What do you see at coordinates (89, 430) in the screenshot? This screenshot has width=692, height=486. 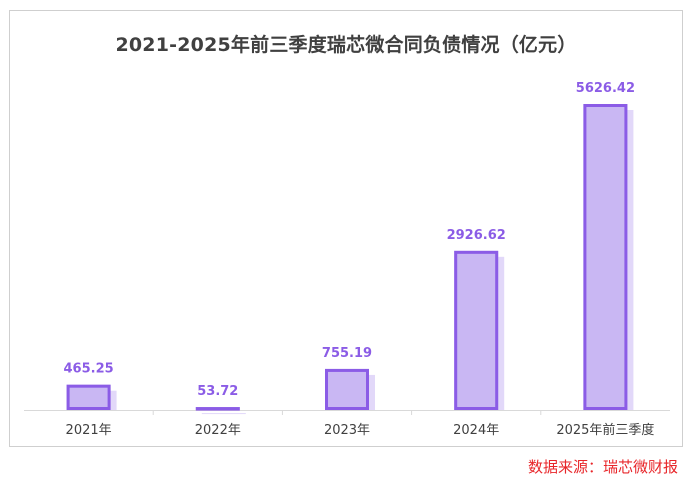 I see `x-tick-label: 2021年` at bounding box center [89, 430].